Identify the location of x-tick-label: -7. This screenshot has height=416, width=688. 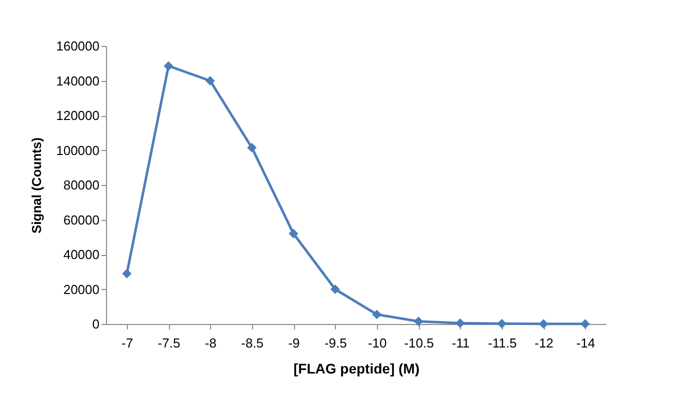
(128, 343).